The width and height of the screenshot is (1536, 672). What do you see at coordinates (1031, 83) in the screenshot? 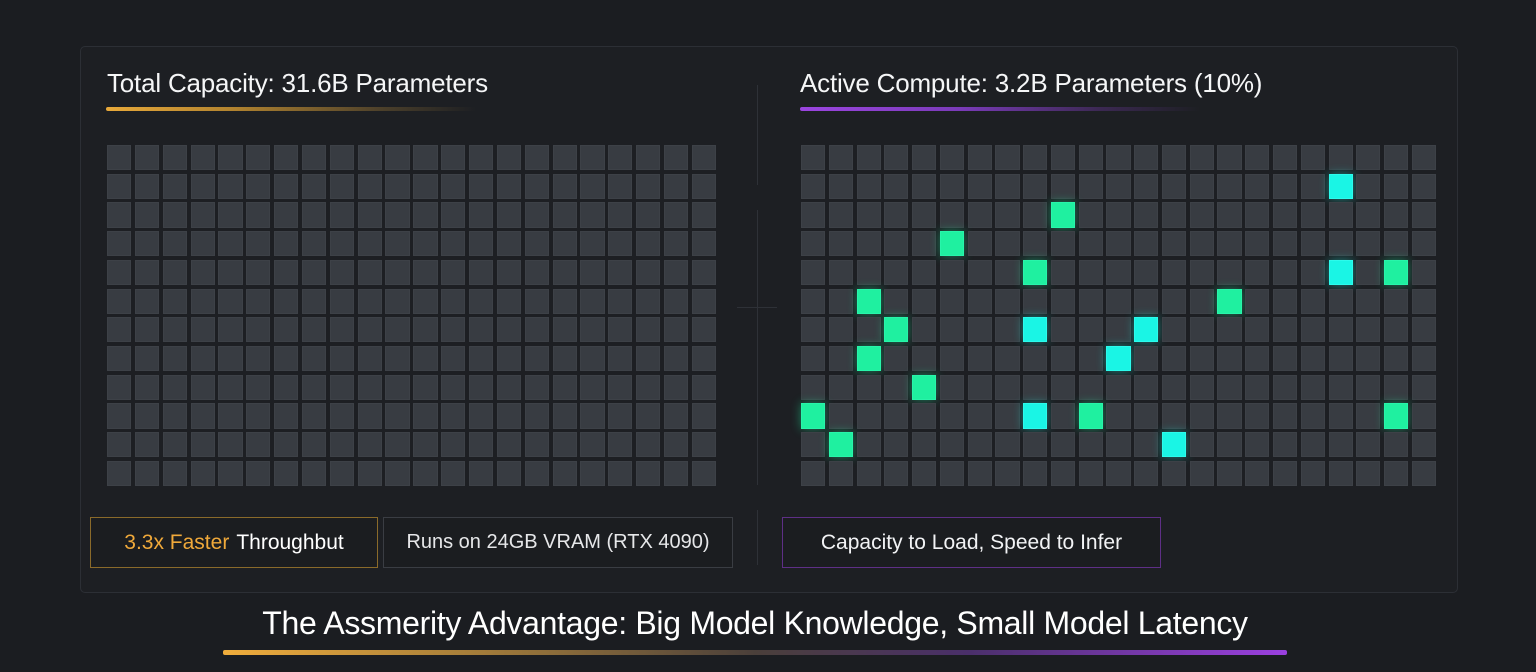
I see `active-compute-title: Active Compute: 3.2B Parameters (10%)` at bounding box center [1031, 83].